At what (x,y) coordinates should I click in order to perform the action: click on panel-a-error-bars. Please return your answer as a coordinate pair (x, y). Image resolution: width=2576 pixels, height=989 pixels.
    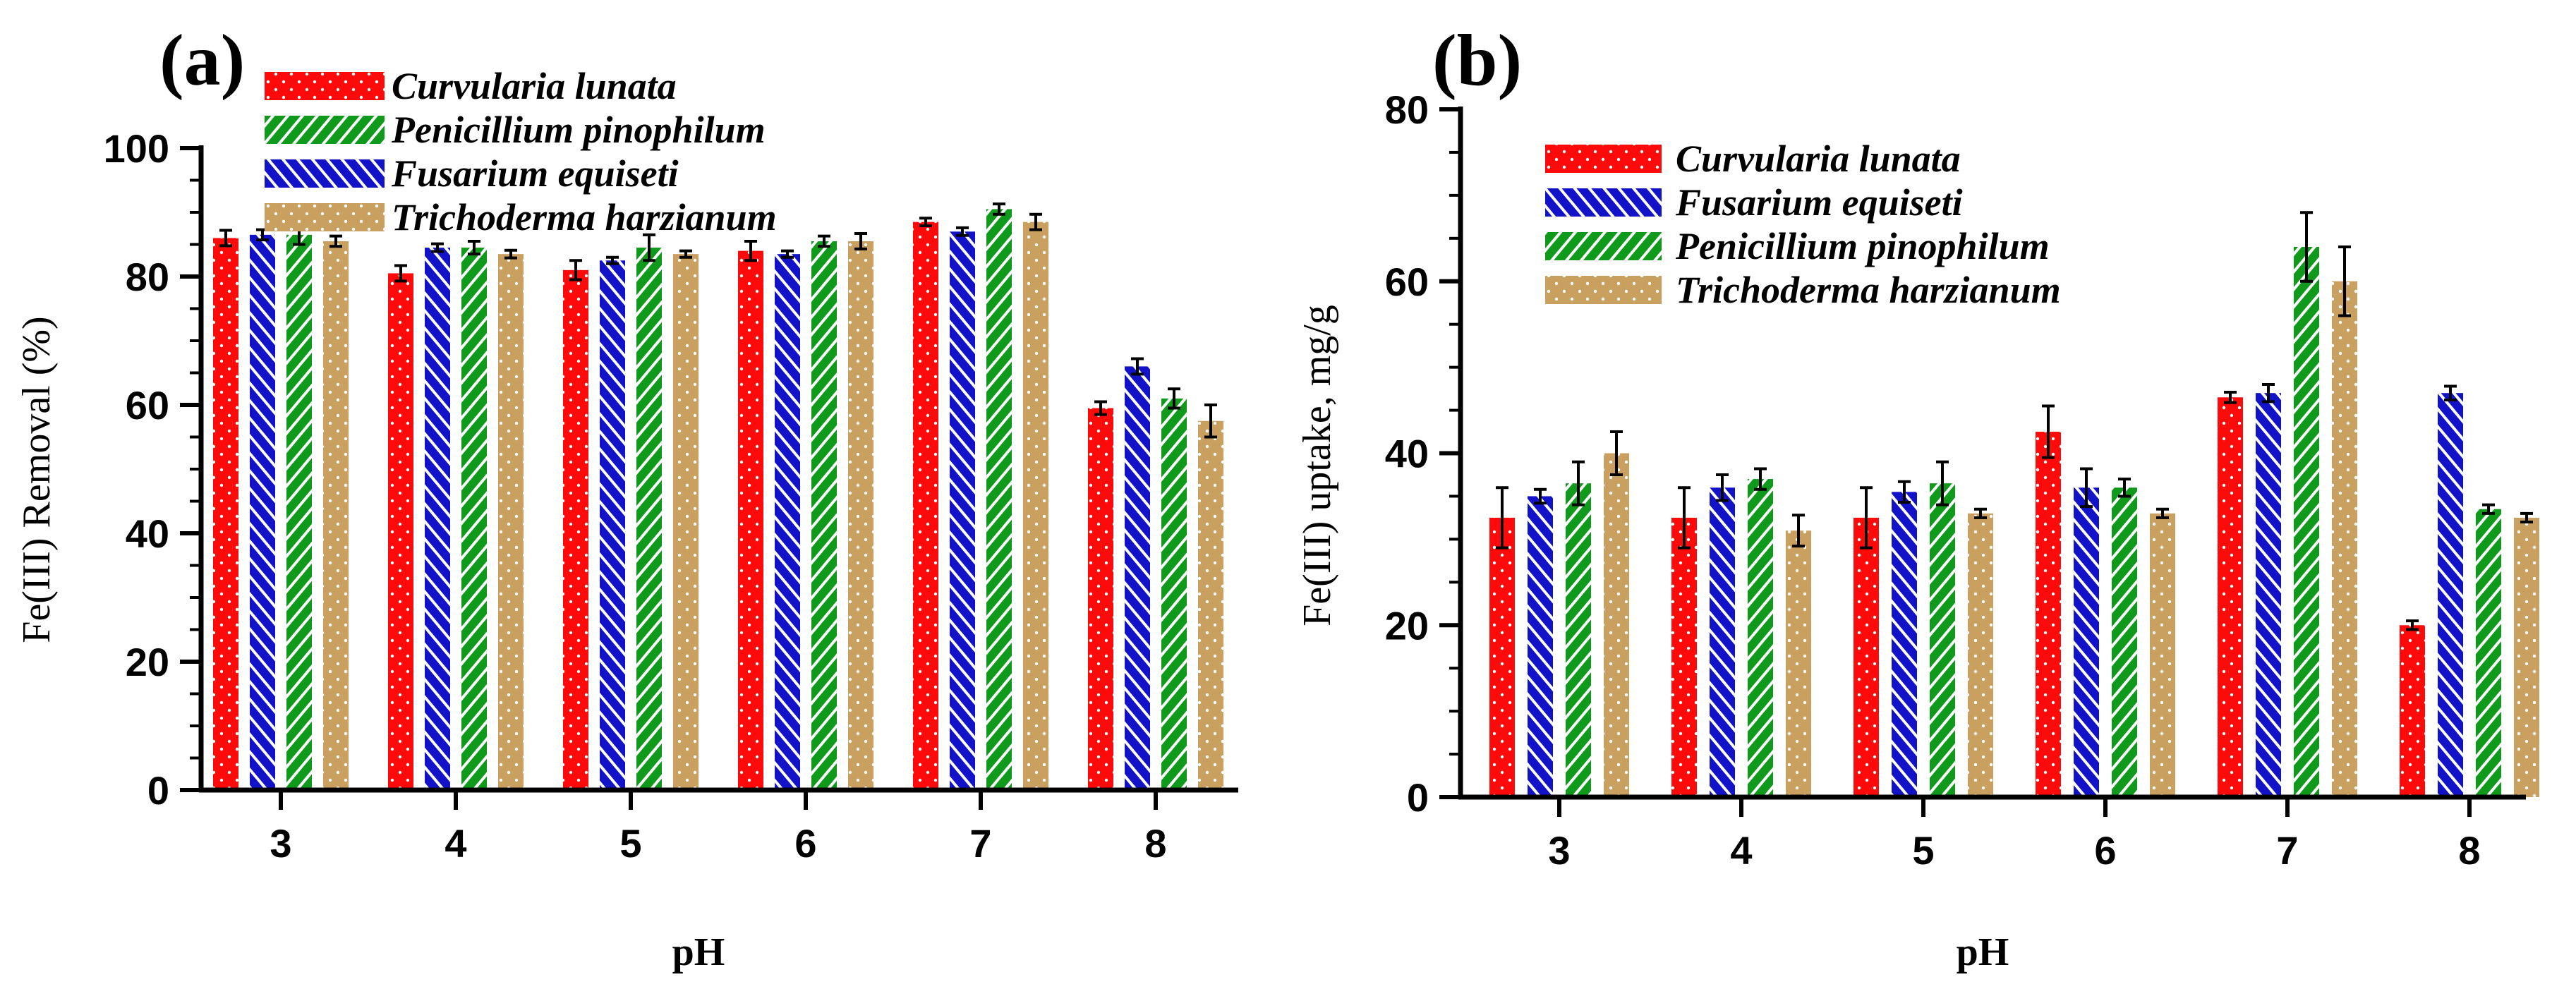
    Looking at the image, I should click on (718, 320).